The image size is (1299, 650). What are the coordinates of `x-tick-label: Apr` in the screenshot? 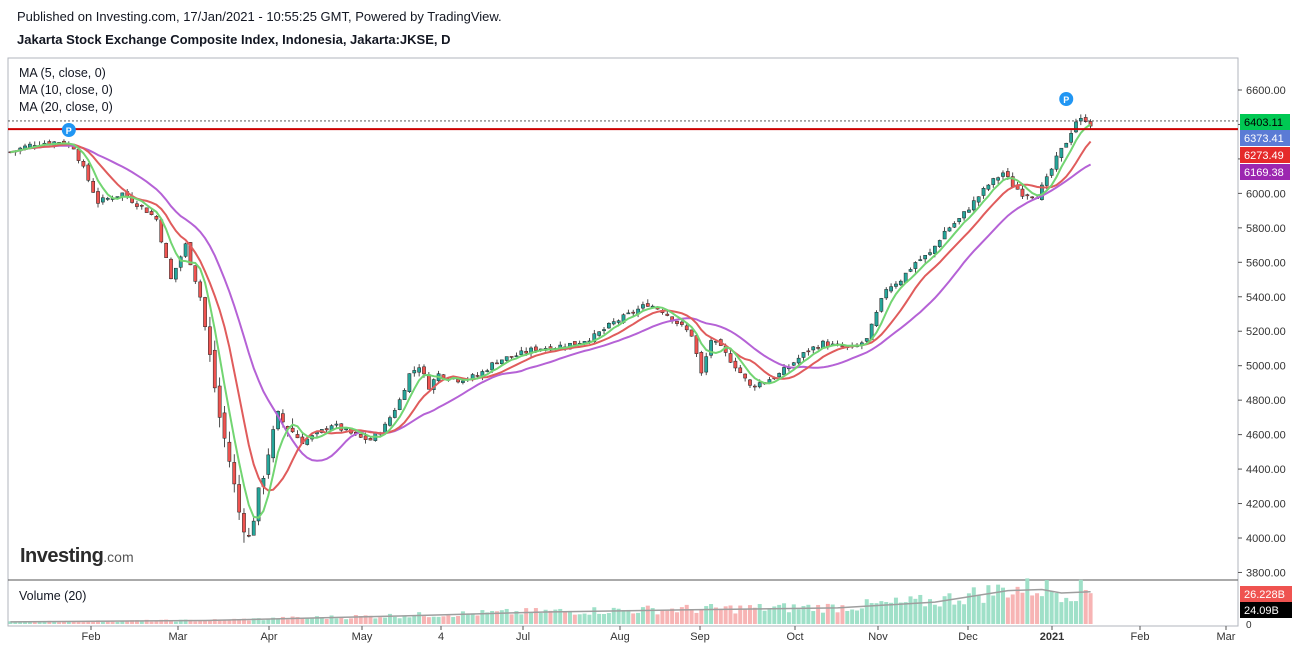 It's located at (268, 637).